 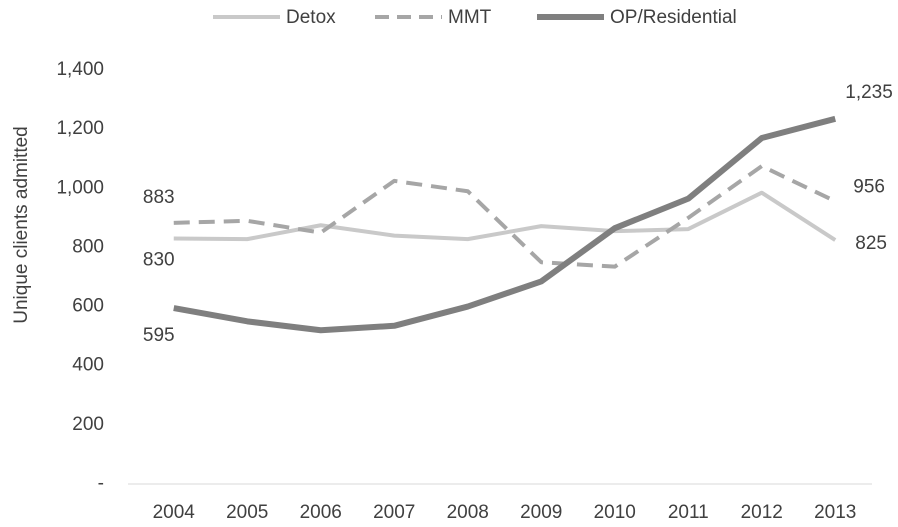 I want to click on data-label: 883, so click(x=159, y=197).